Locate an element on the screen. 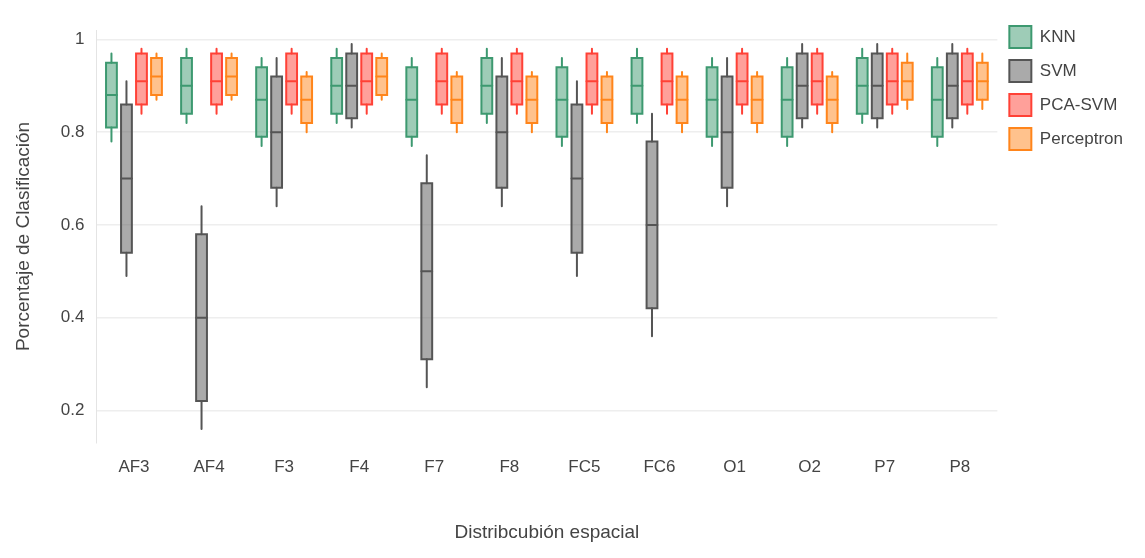  x-tick-label: F7 is located at coordinates (434, 466).